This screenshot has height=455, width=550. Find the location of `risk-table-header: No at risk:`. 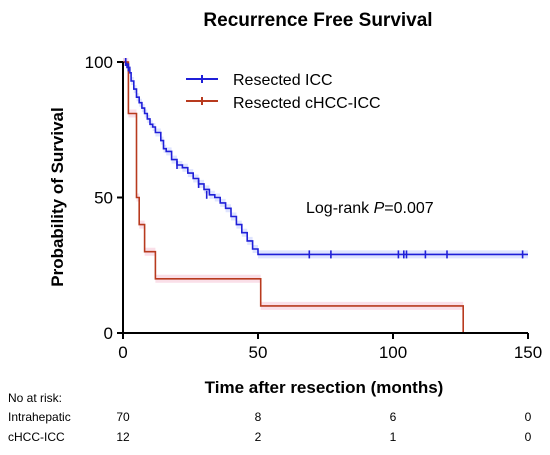

risk-table-header: No at risk: is located at coordinates (35, 398).